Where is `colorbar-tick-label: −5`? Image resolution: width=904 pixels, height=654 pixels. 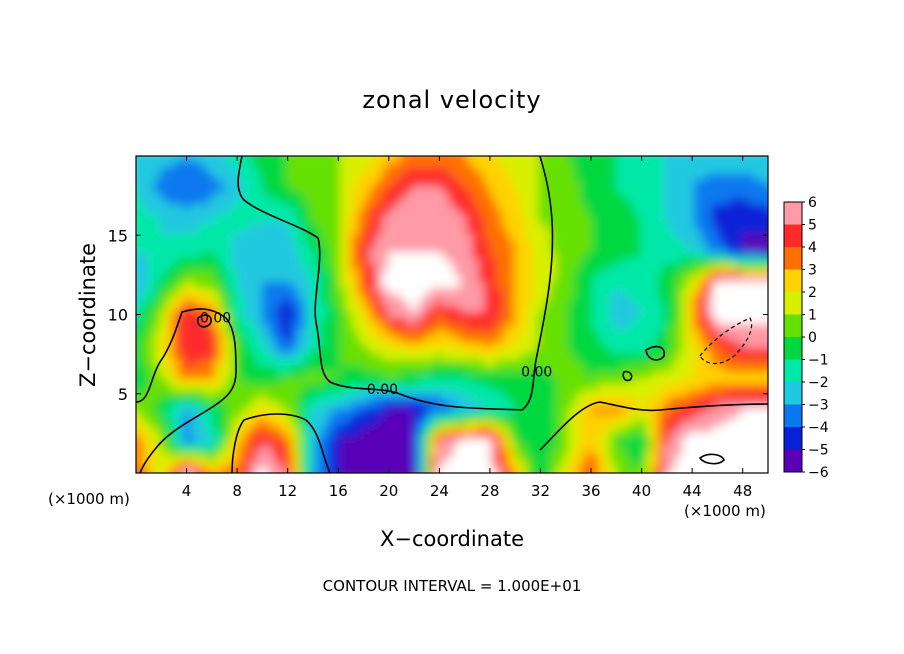 colorbar-tick-label: −5 is located at coordinates (818, 451).